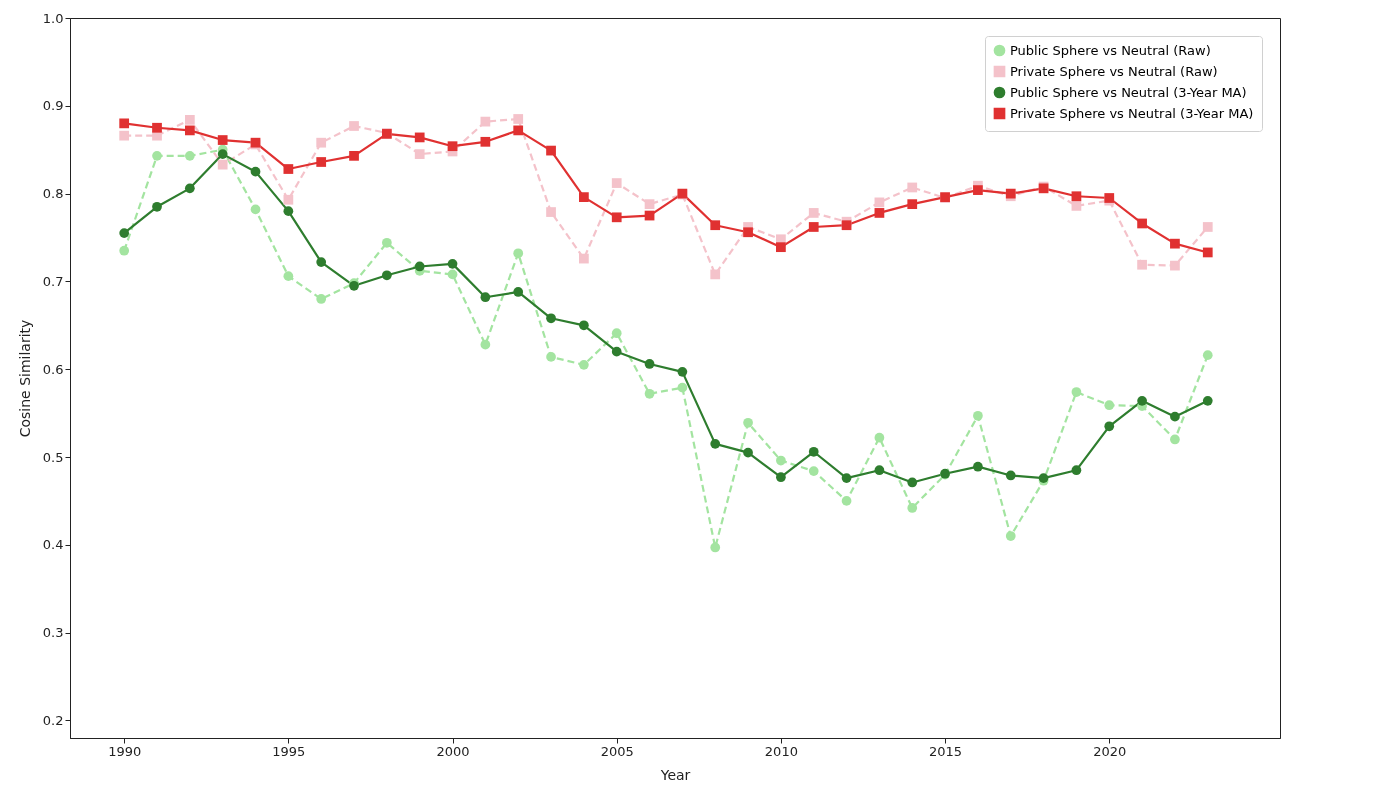  I want to click on legend-label: Public Sphere vs Neutral (Raw), so click(1110, 50).